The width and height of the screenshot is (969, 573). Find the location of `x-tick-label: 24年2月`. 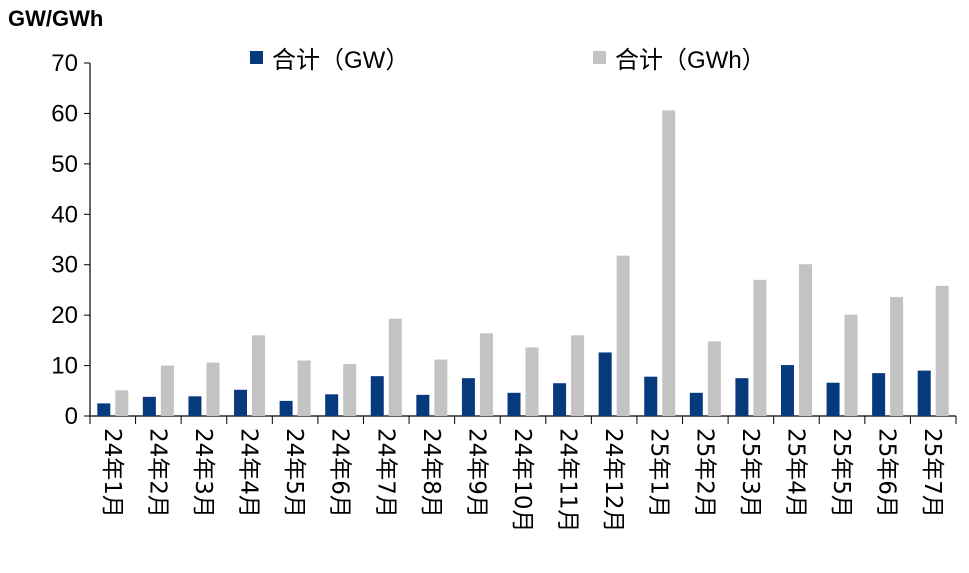

x-tick-label: 24年2月 is located at coordinates (157, 473).